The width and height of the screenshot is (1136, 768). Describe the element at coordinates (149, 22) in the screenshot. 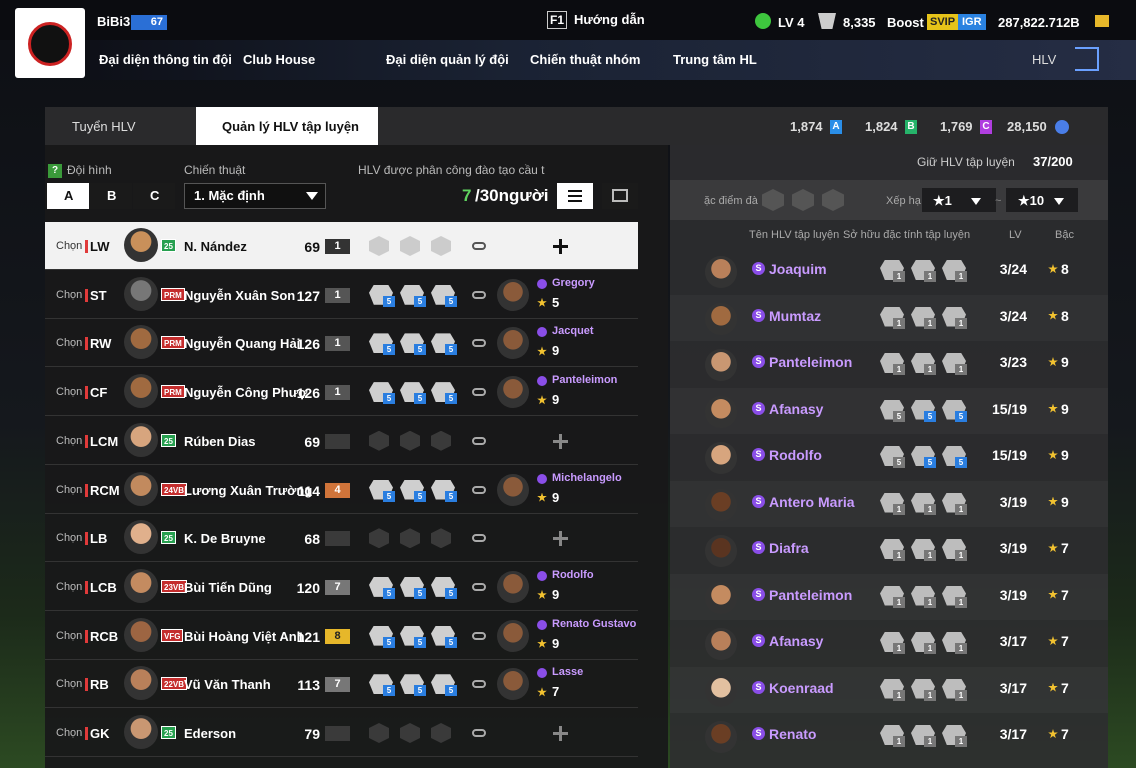

I see `team-level: 67` at that location.